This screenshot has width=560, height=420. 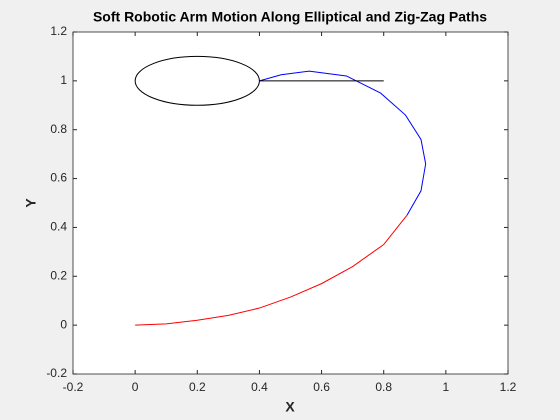 What do you see at coordinates (290, 407) in the screenshot?
I see `x-axis-label: X` at bounding box center [290, 407].